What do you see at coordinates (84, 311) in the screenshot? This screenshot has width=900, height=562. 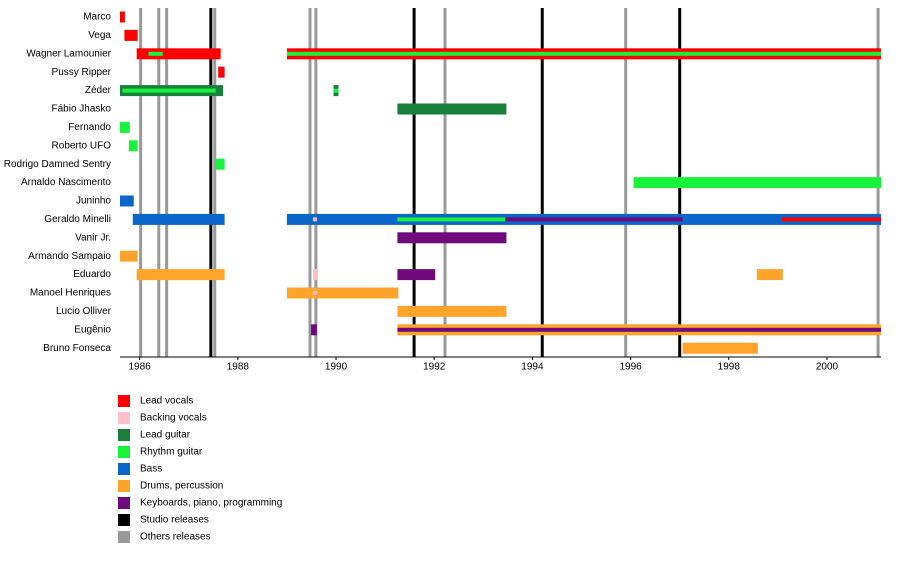 I see `member-name: Lucio Olliver` at bounding box center [84, 311].